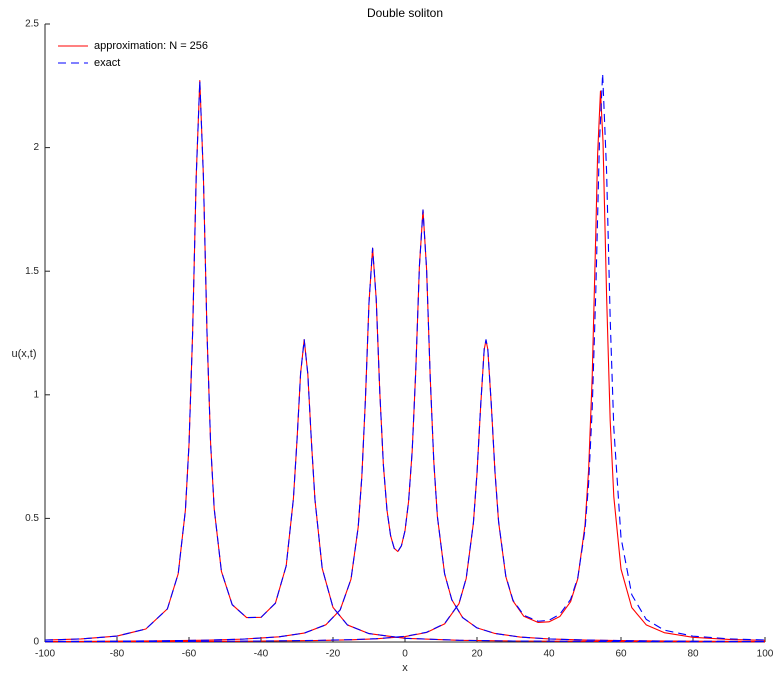  Describe the element at coordinates (36, 642) in the screenshot. I see `y-tick-label: 0` at that location.